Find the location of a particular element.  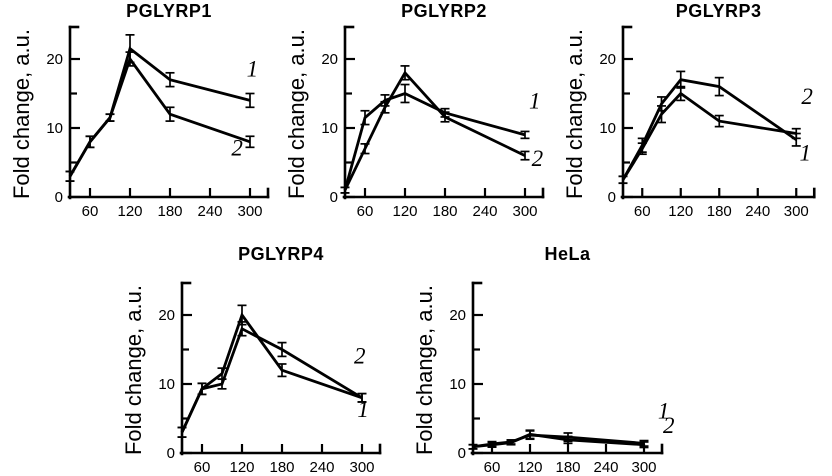

chart-title: PGLYRP2 is located at coordinates (444, 11).